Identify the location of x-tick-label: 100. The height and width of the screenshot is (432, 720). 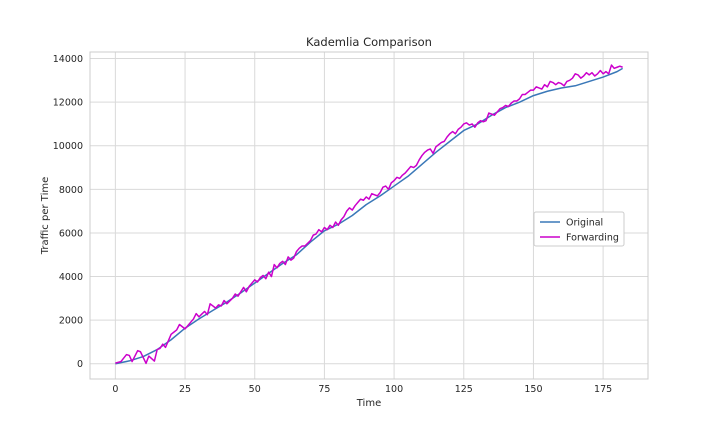
(394, 389).